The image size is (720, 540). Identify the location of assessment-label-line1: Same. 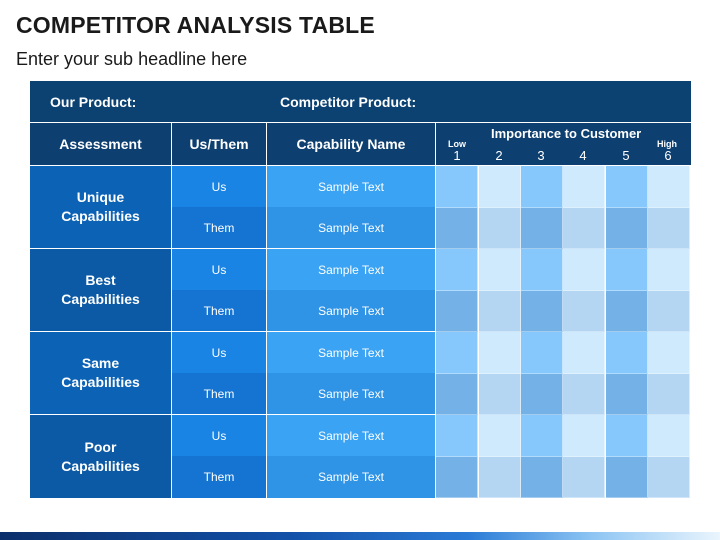
(100, 363).